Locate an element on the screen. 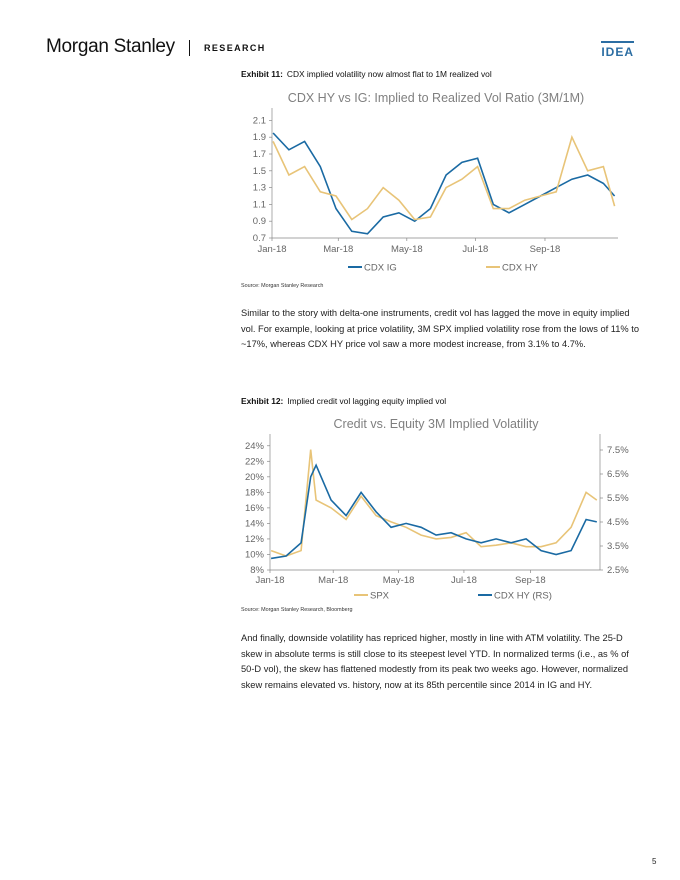  chart2-left-tick-label: 14% is located at coordinates (255, 523).